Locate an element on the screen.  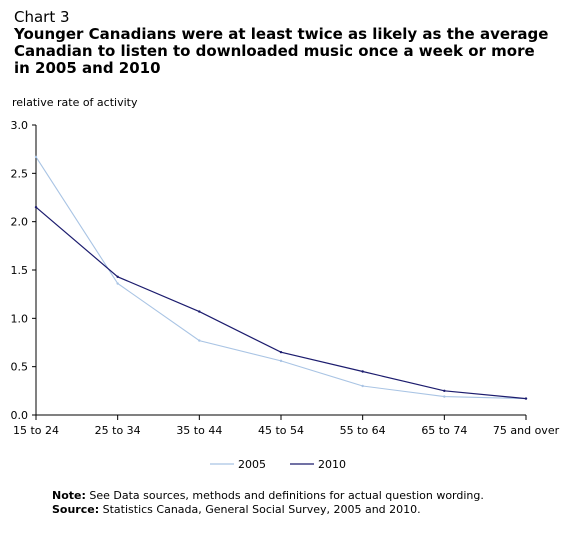
source-label: Source: is located at coordinates (76, 509).